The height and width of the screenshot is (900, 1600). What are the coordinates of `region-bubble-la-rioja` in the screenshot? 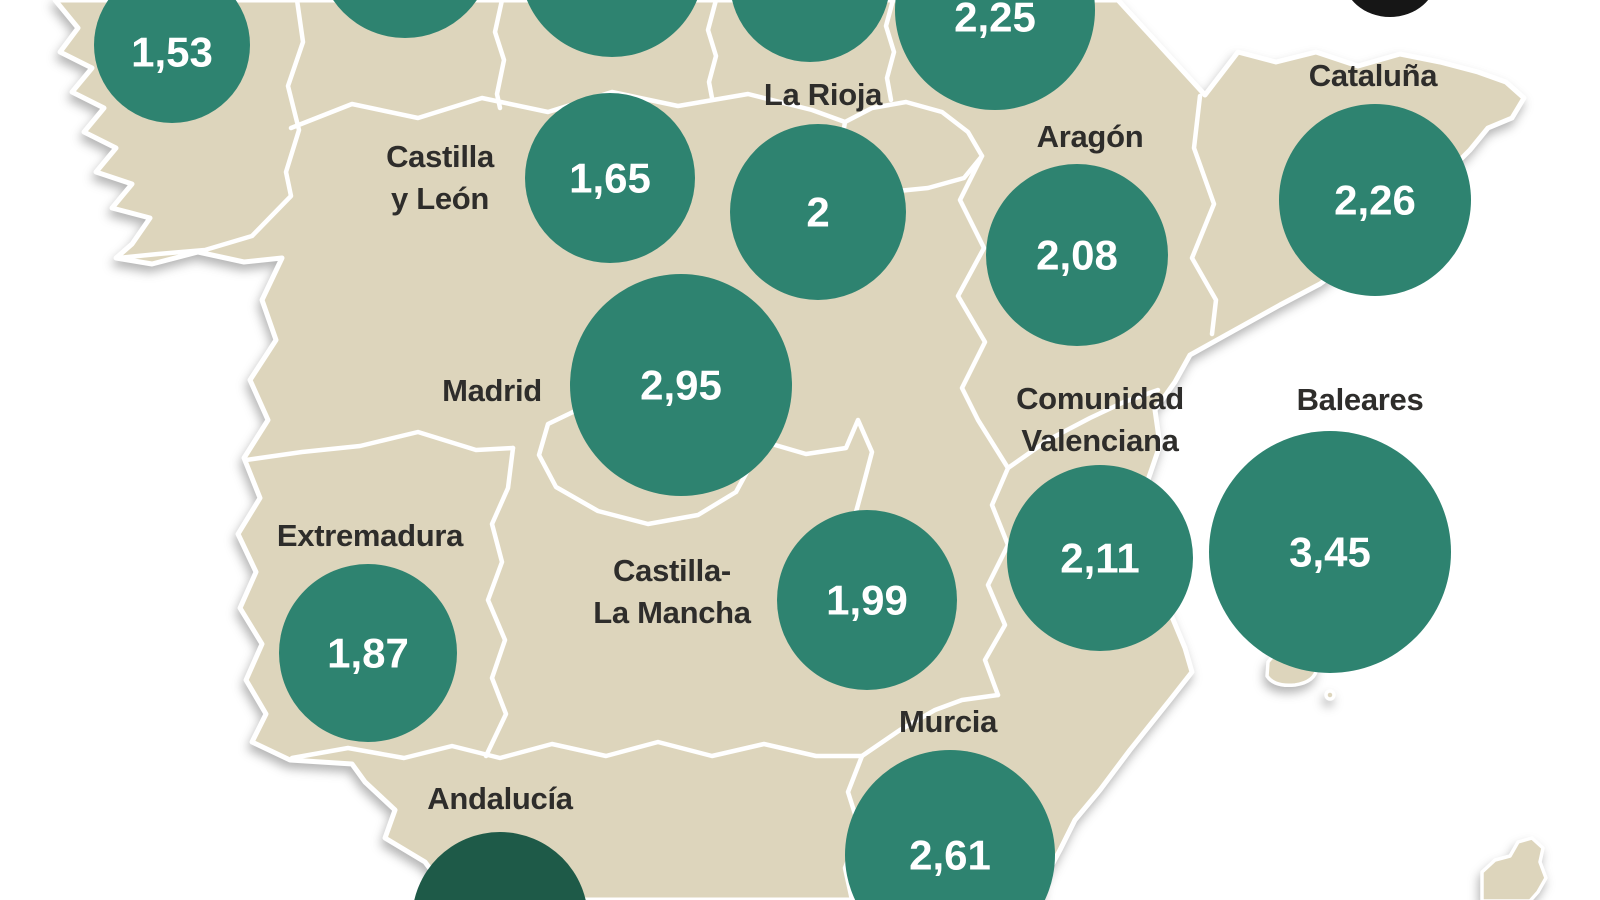 It's located at (818, 212).